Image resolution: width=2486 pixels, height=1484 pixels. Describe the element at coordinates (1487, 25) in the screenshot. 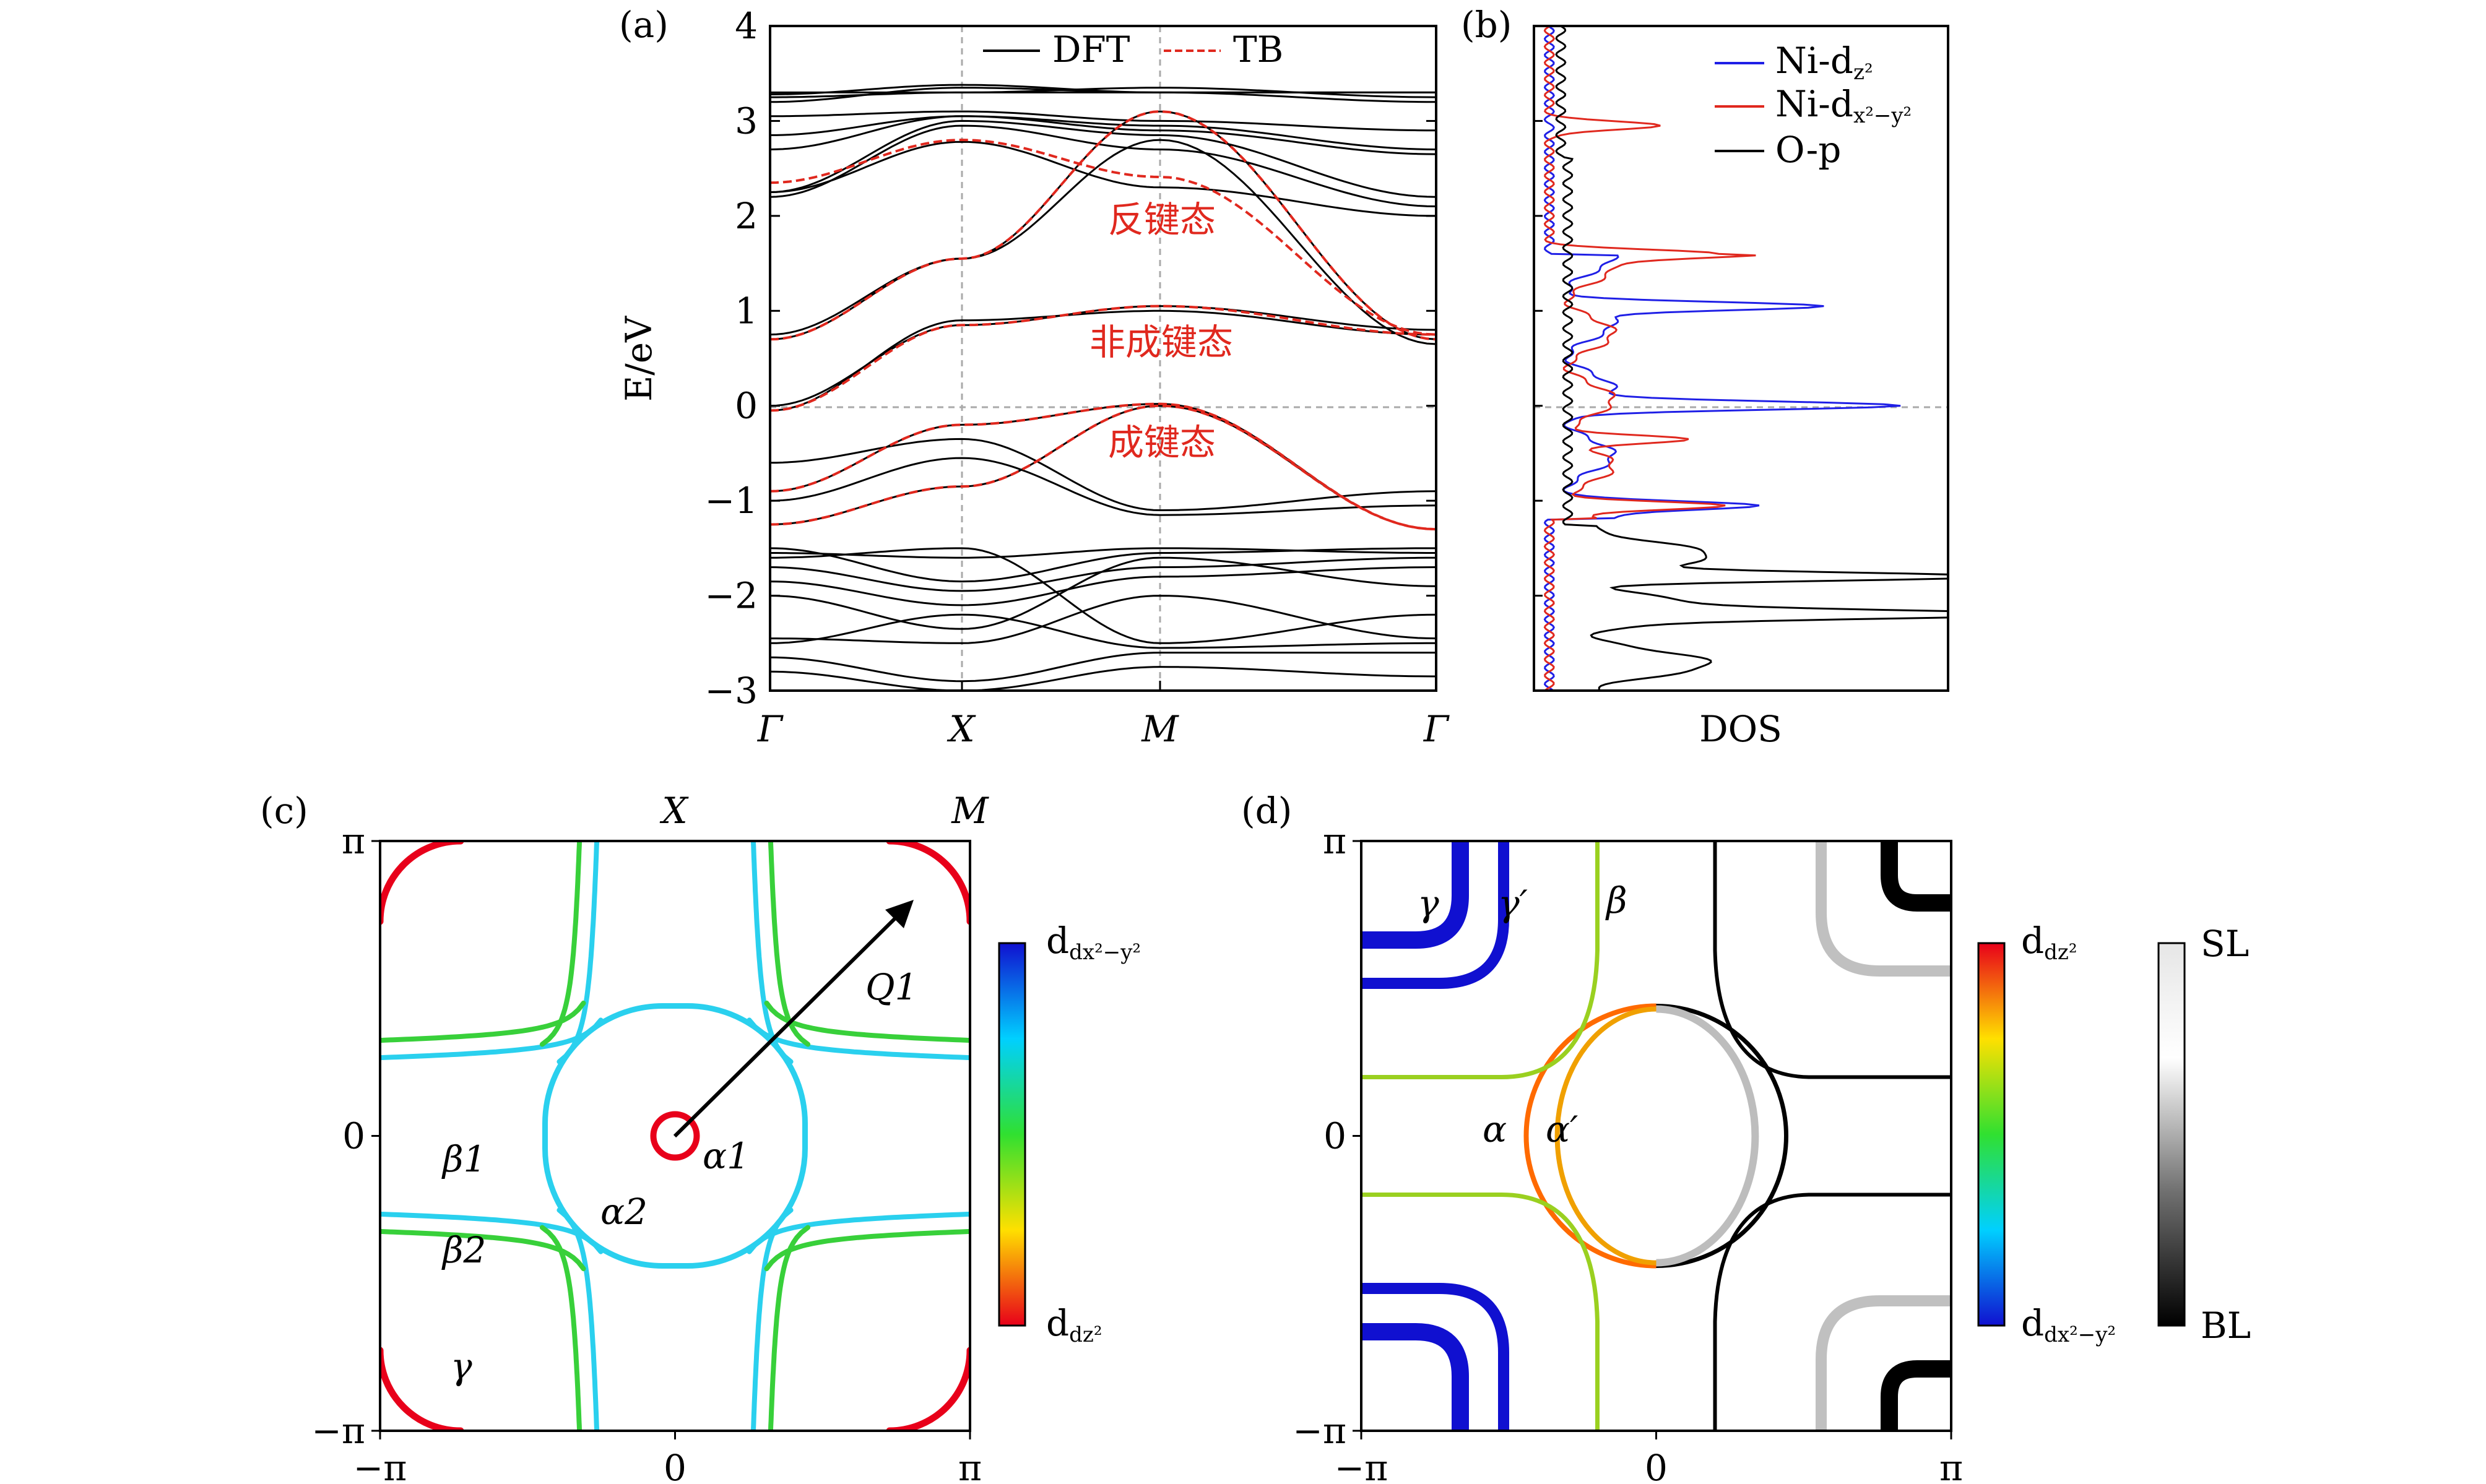

I see `panel-b-label: (b)` at that location.